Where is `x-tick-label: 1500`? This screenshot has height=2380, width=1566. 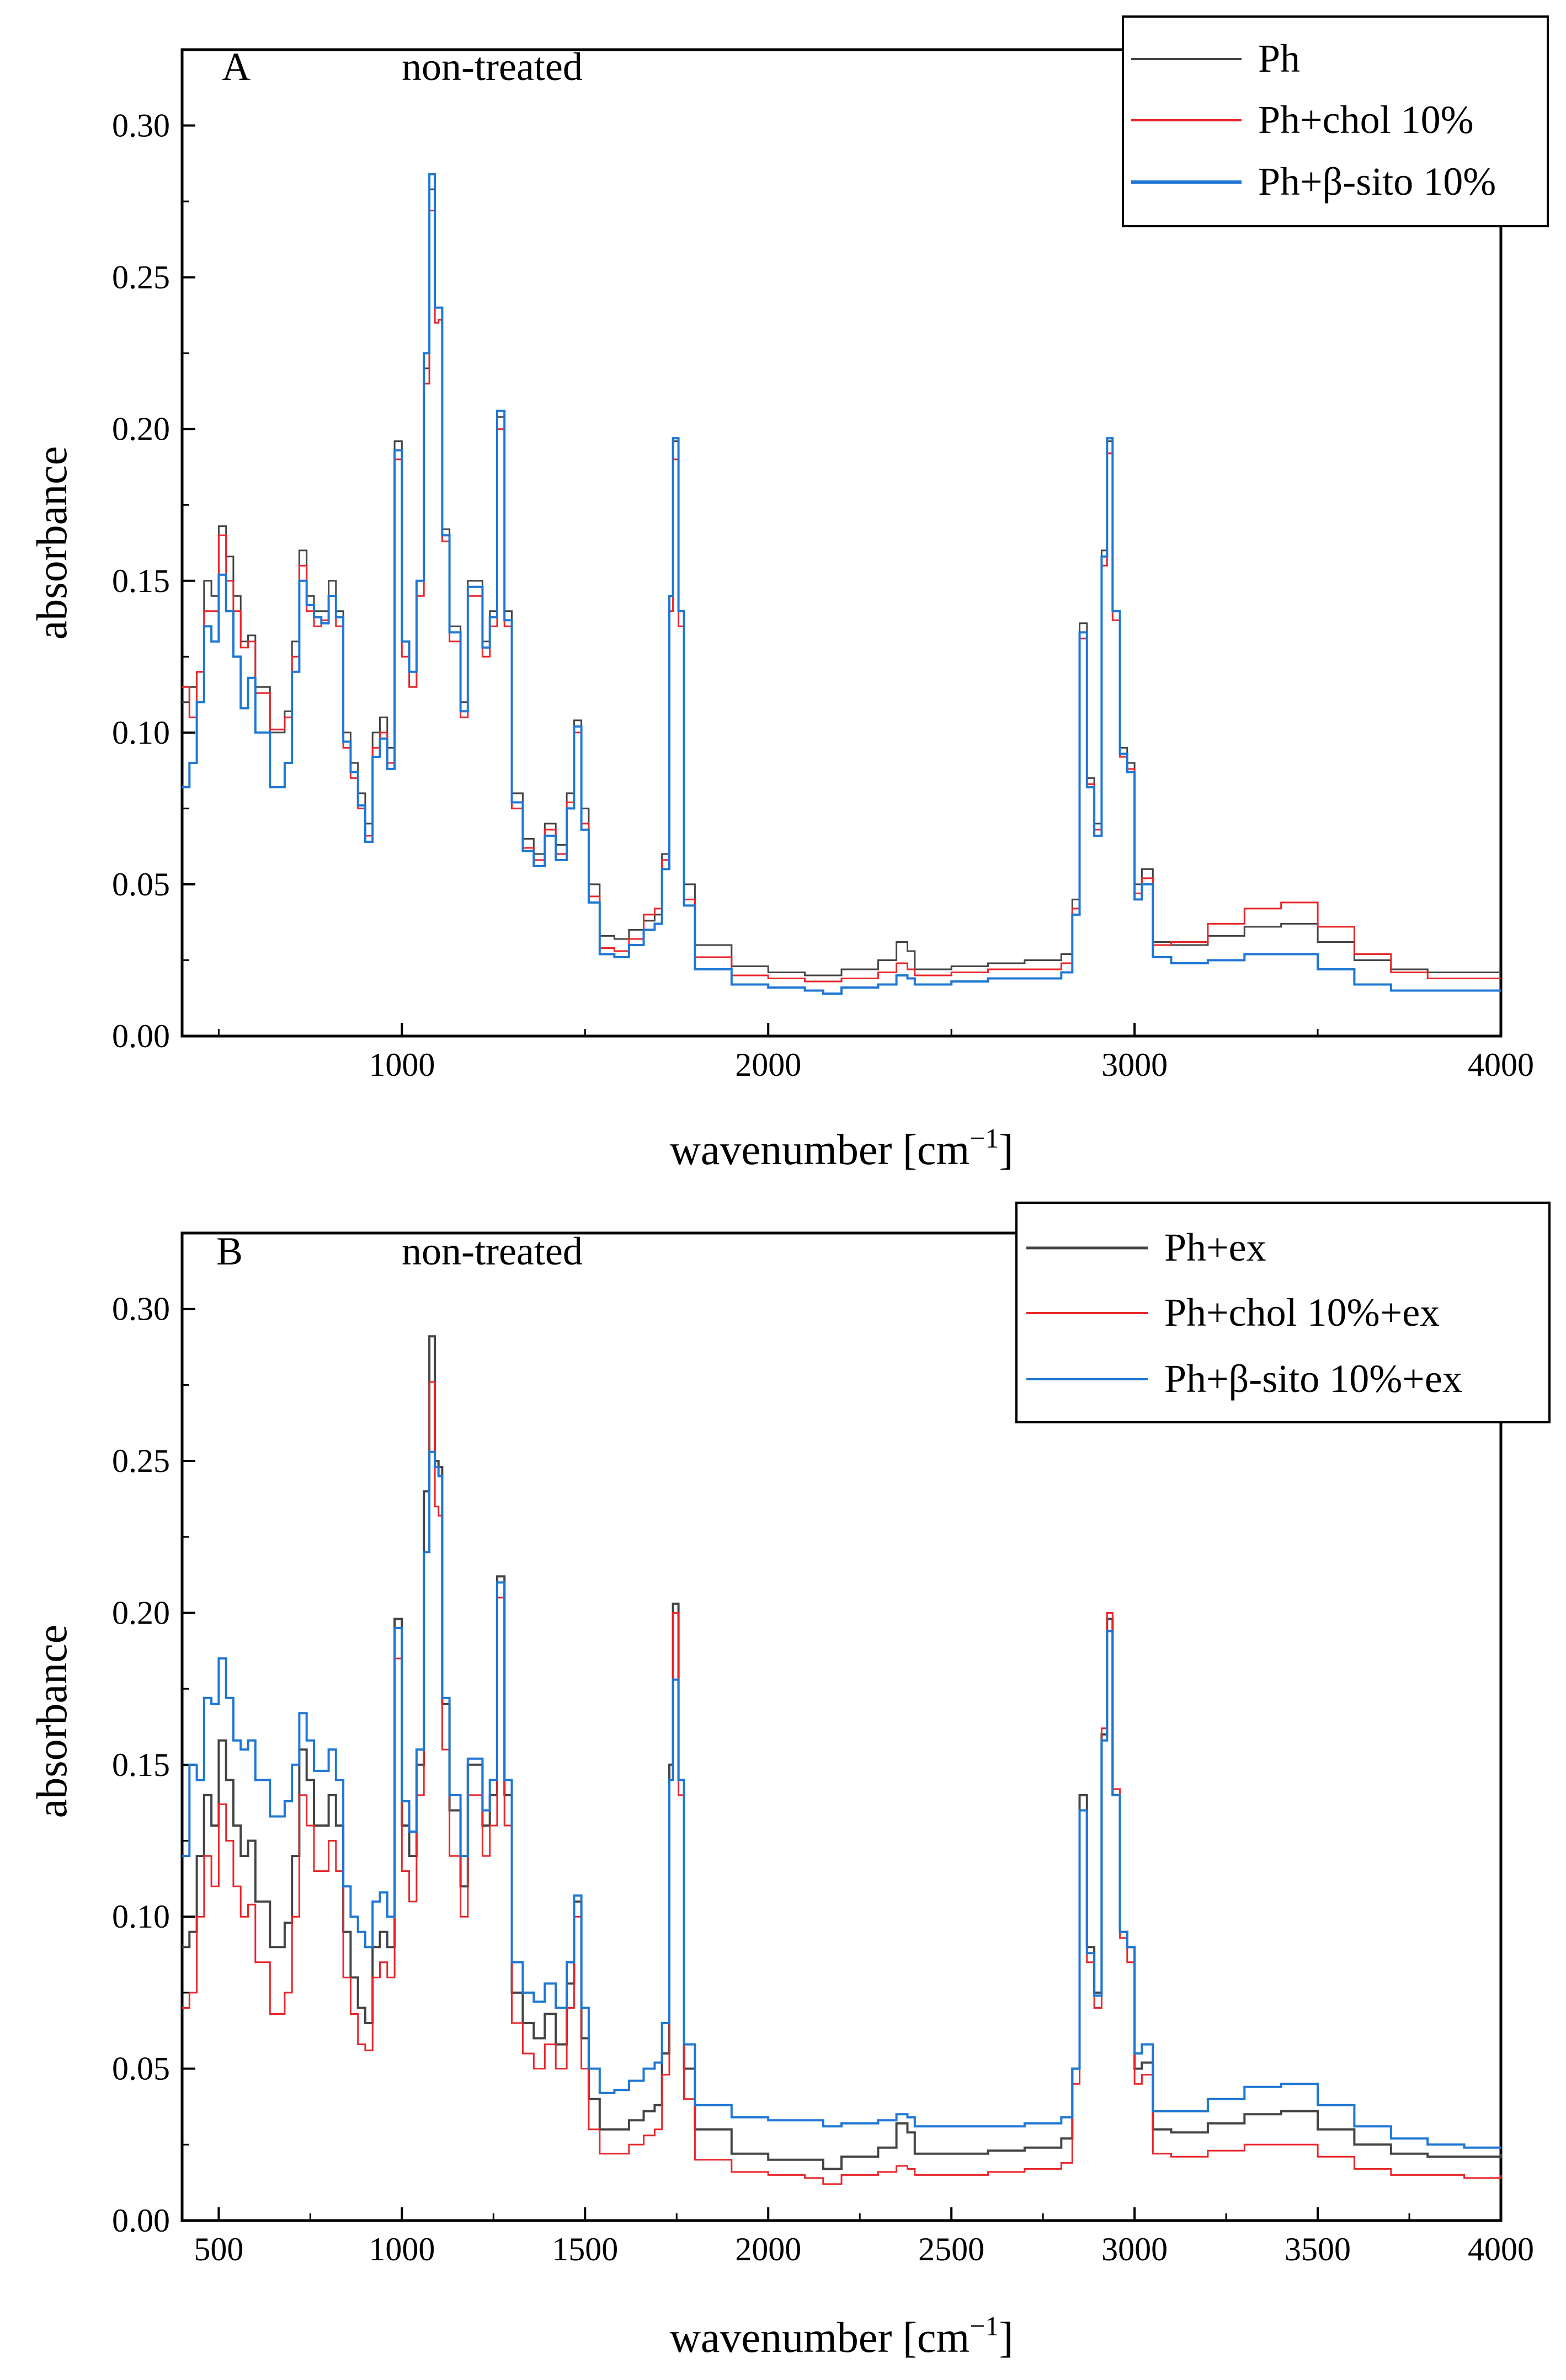 x-tick-label: 1500 is located at coordinates (585, 2249).